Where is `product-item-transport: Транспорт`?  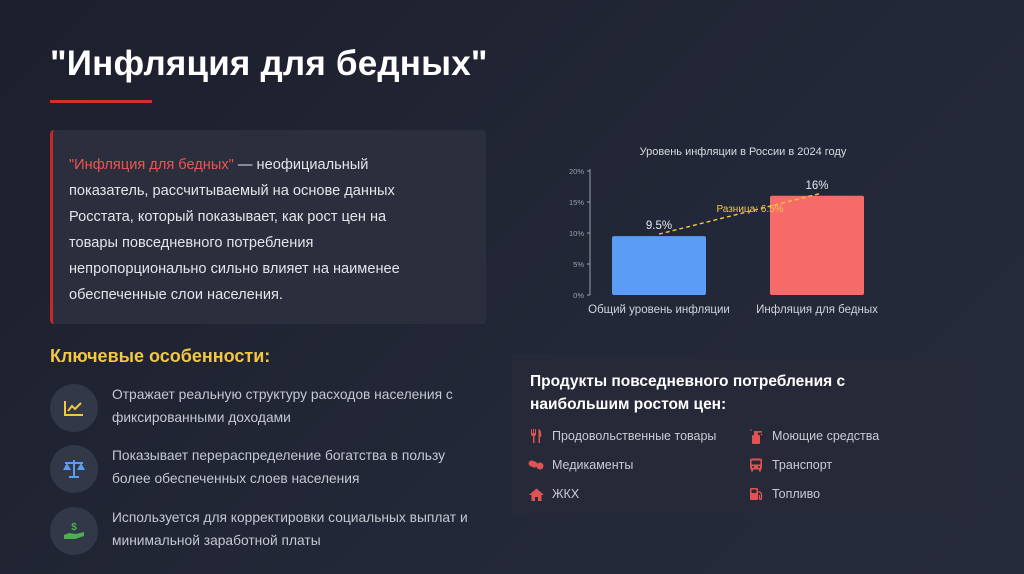
product-item-transport: Транспорт is located at coordinates (790, 465).